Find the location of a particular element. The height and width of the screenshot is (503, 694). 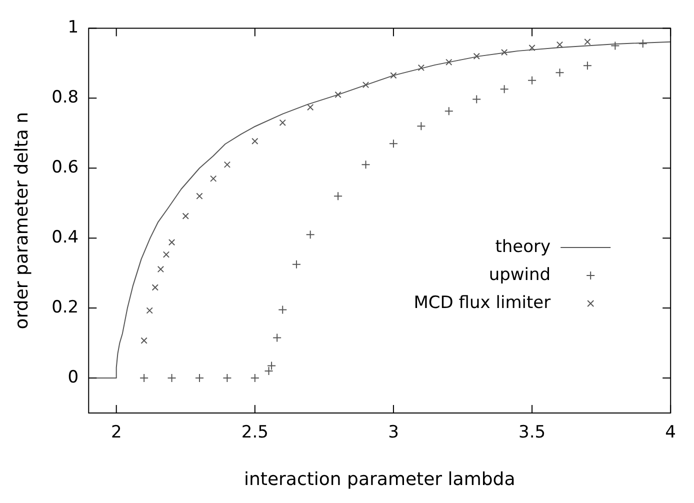

x-tick-label: 2.5 is located at coordinates (254, 432).